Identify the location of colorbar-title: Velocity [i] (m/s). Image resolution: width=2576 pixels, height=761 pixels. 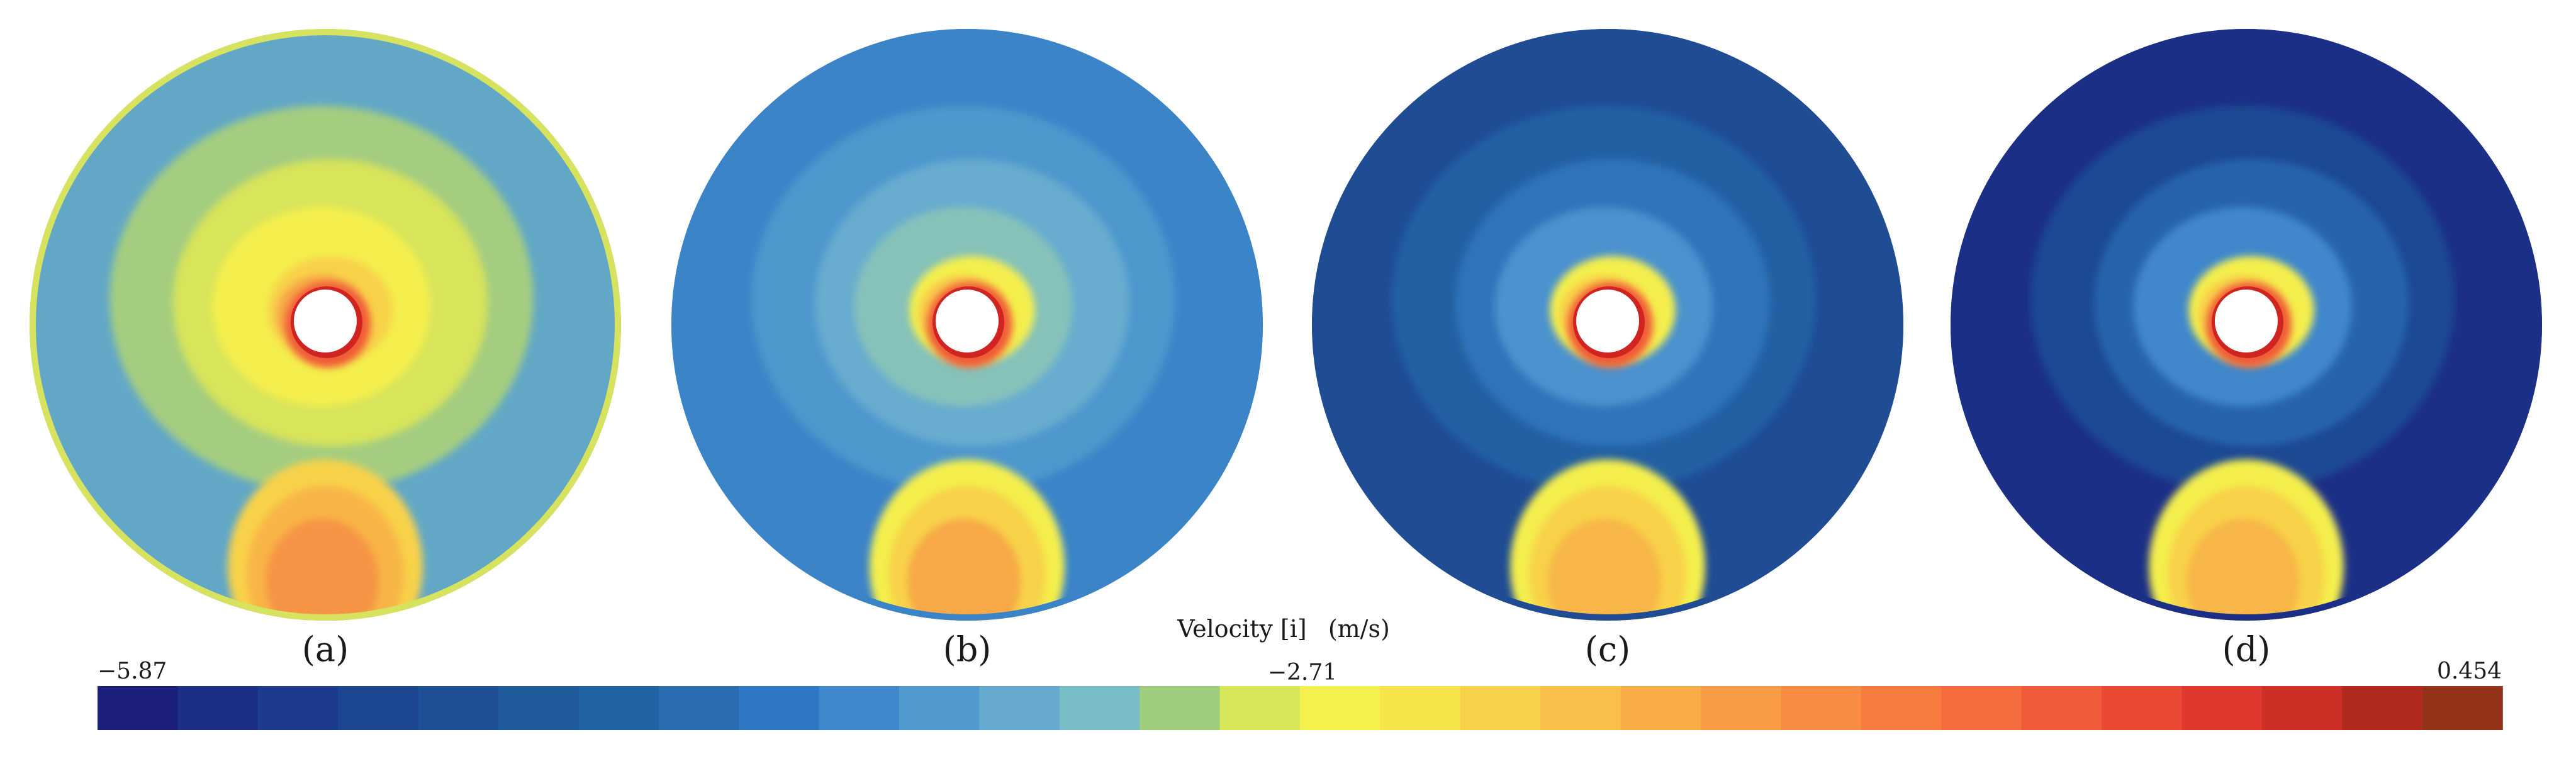
(1283, 629).